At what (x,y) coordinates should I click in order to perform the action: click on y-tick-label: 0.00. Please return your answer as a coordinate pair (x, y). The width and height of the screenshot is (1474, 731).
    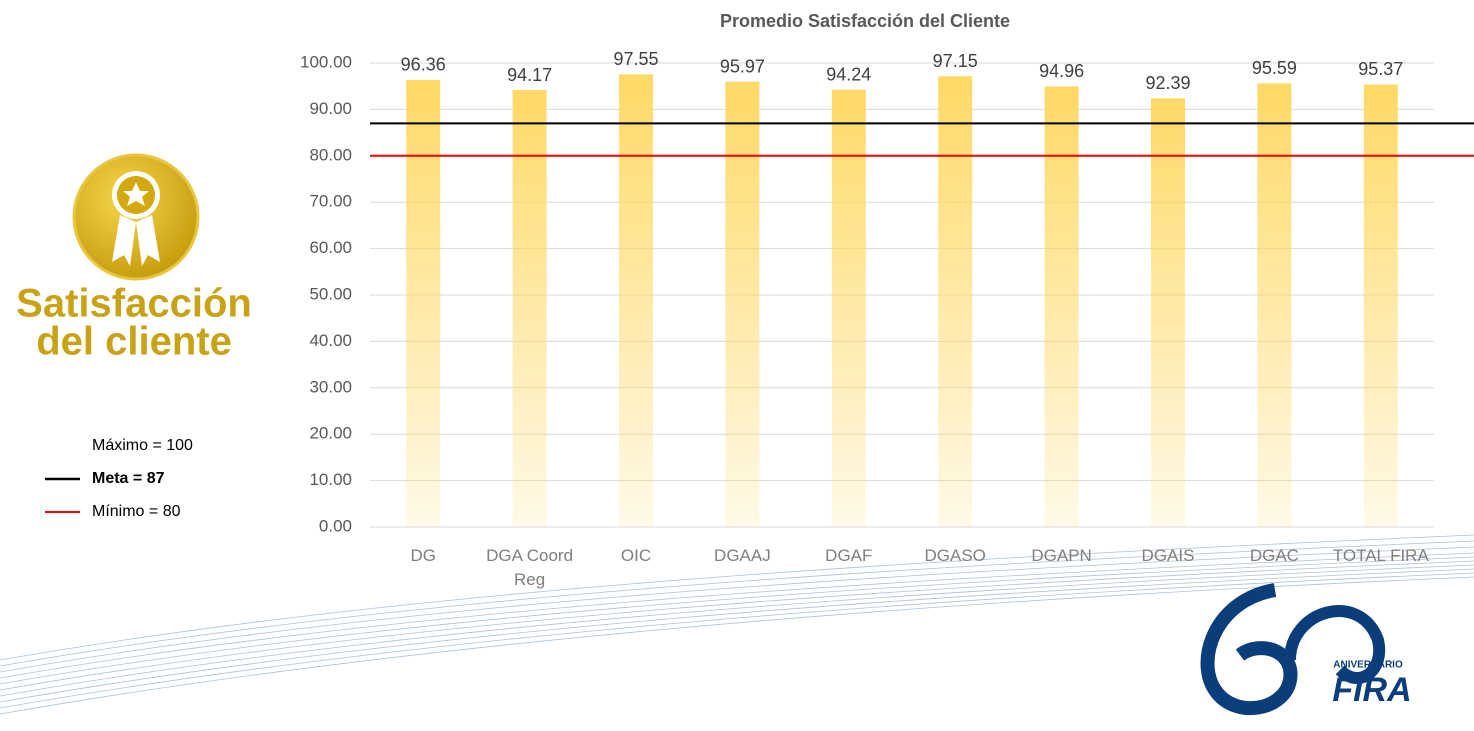
    Looking at the image, I should click on (335, 525).